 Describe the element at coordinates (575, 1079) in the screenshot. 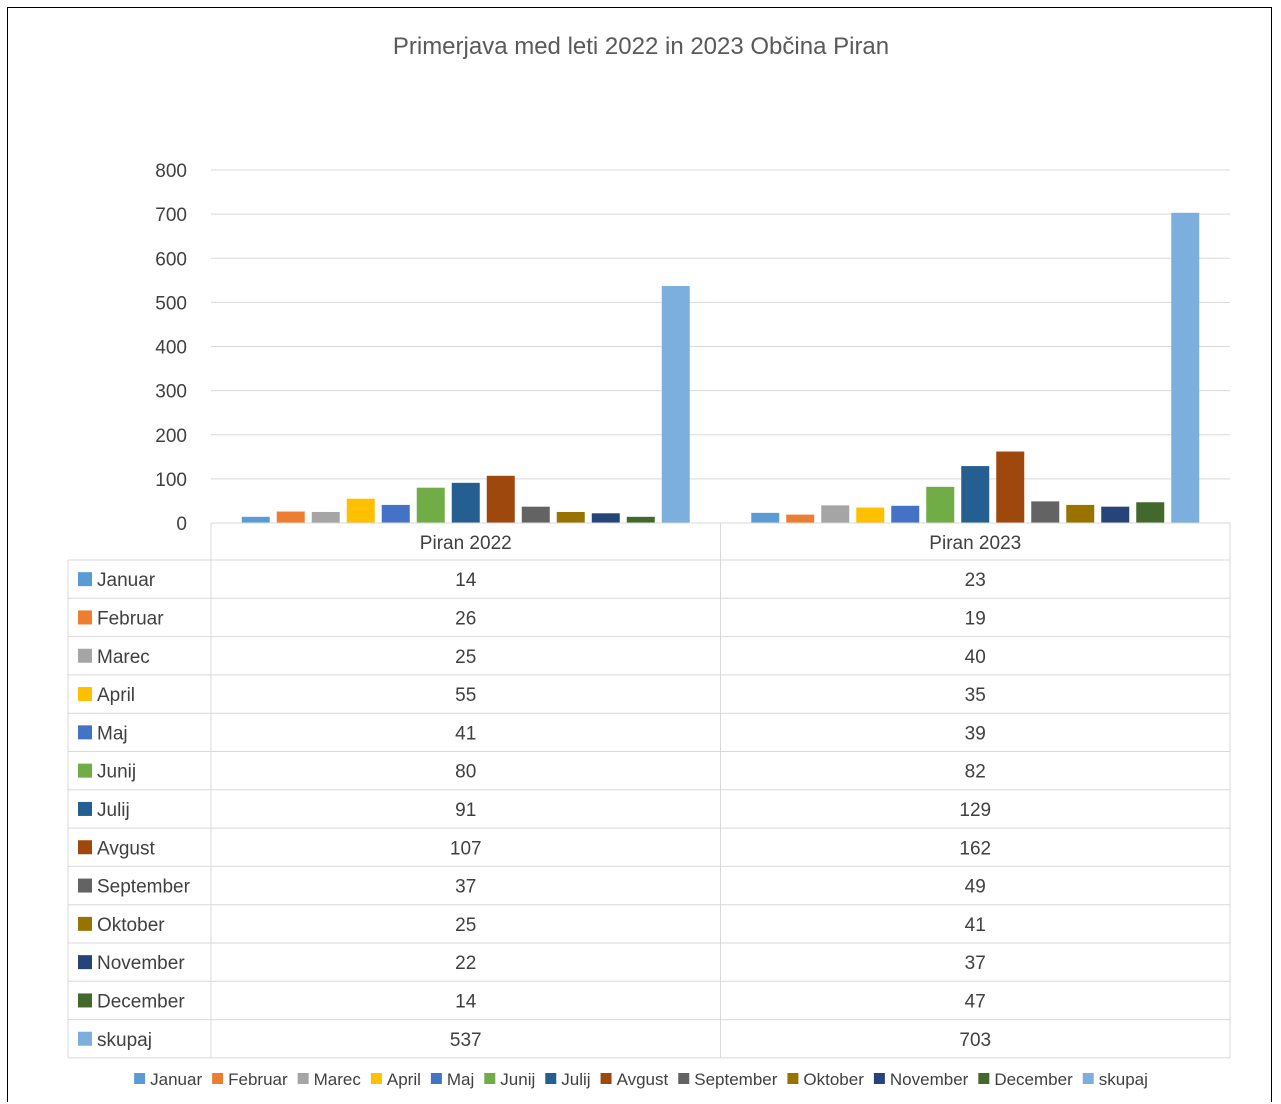

I see `legend-label: Julij` at that location.